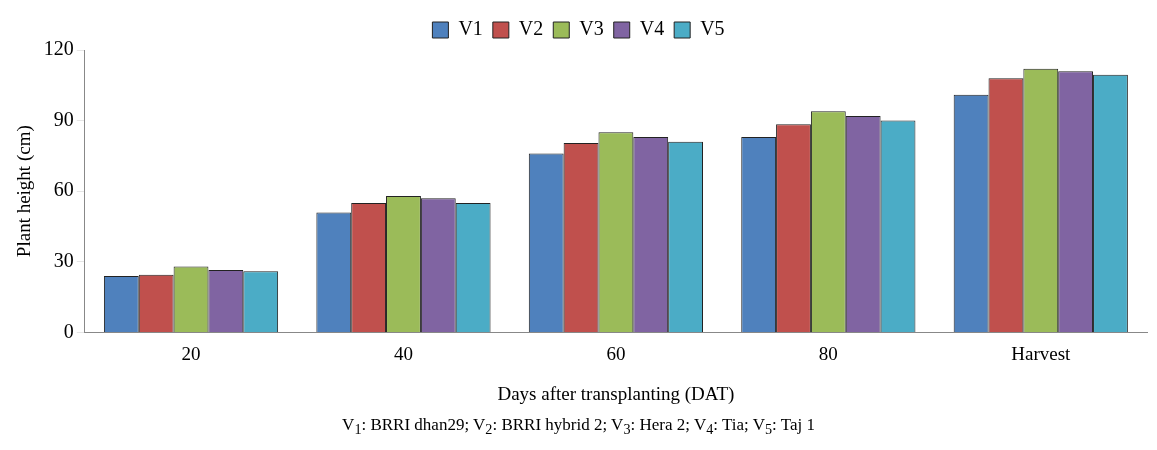 This screenshot has width=1157, height=450. Describe the element at coordinates (591, 28) in the screenshot. I see `legend-label: V3` at that location.